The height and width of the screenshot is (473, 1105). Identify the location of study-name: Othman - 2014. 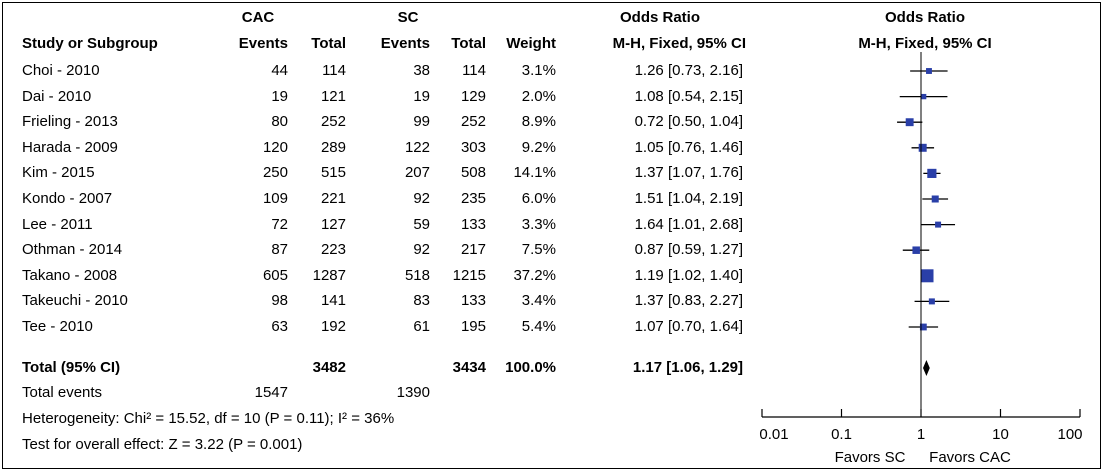
(72, 250).